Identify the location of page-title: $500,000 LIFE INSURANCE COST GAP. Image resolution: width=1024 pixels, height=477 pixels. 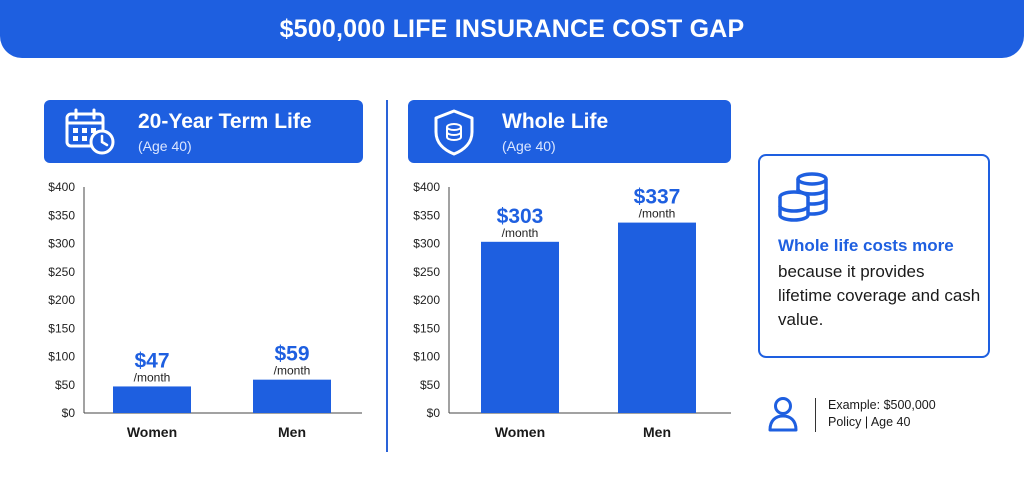
(512, 28).